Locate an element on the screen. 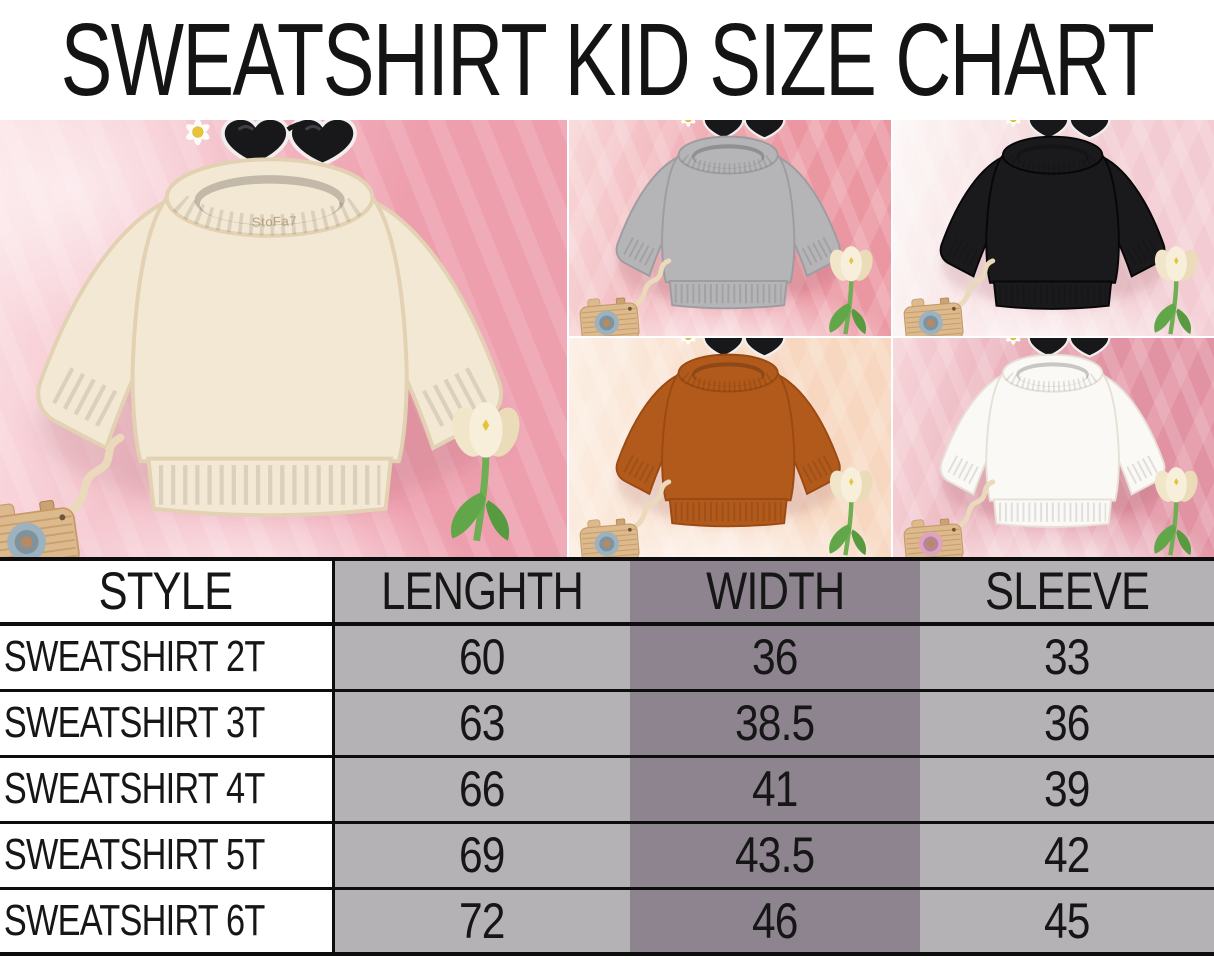 This screenshot has width=1214, height=972. column-header-width: WIDTH is located at coordinates (775, 592).